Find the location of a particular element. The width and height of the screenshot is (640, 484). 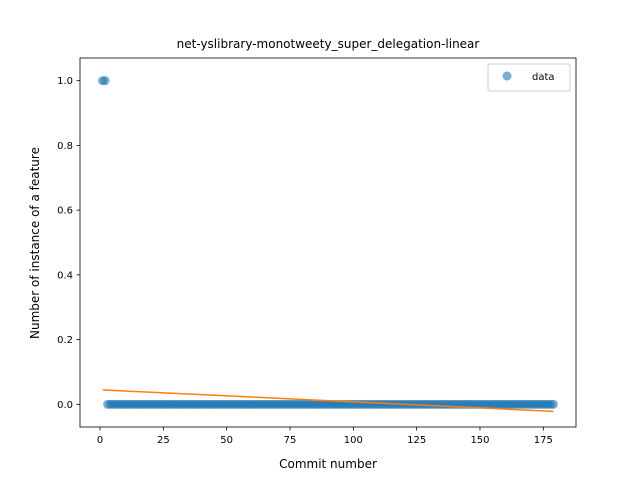

y-tick-label: 0.2 is located at coordinates (65, 340).